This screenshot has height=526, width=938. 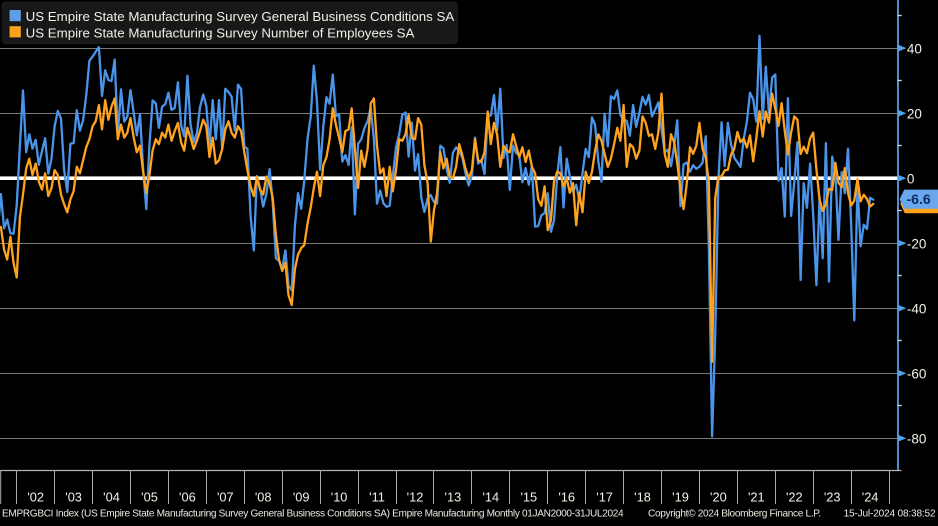 I want to click on svg-text: '12, so click(x=415, y=496).